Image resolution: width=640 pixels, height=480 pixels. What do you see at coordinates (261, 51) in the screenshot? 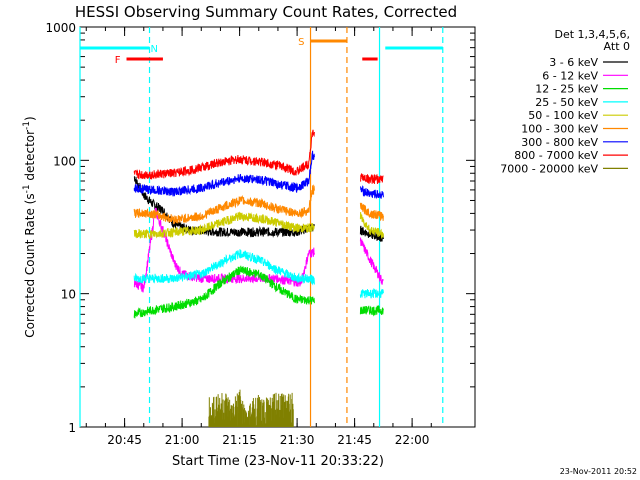
I see `state-flags: F N S` at bounding box center [261, 51].